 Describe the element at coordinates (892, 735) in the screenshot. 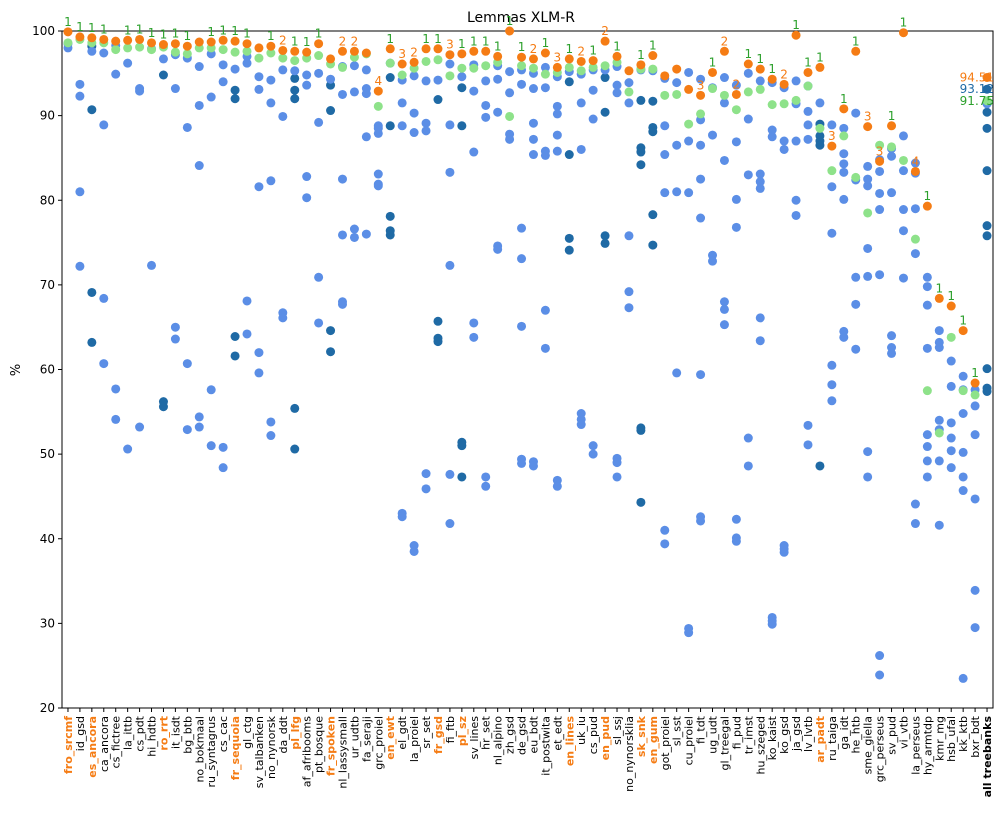

I see `x-tick-label: sv_pud` at that location.